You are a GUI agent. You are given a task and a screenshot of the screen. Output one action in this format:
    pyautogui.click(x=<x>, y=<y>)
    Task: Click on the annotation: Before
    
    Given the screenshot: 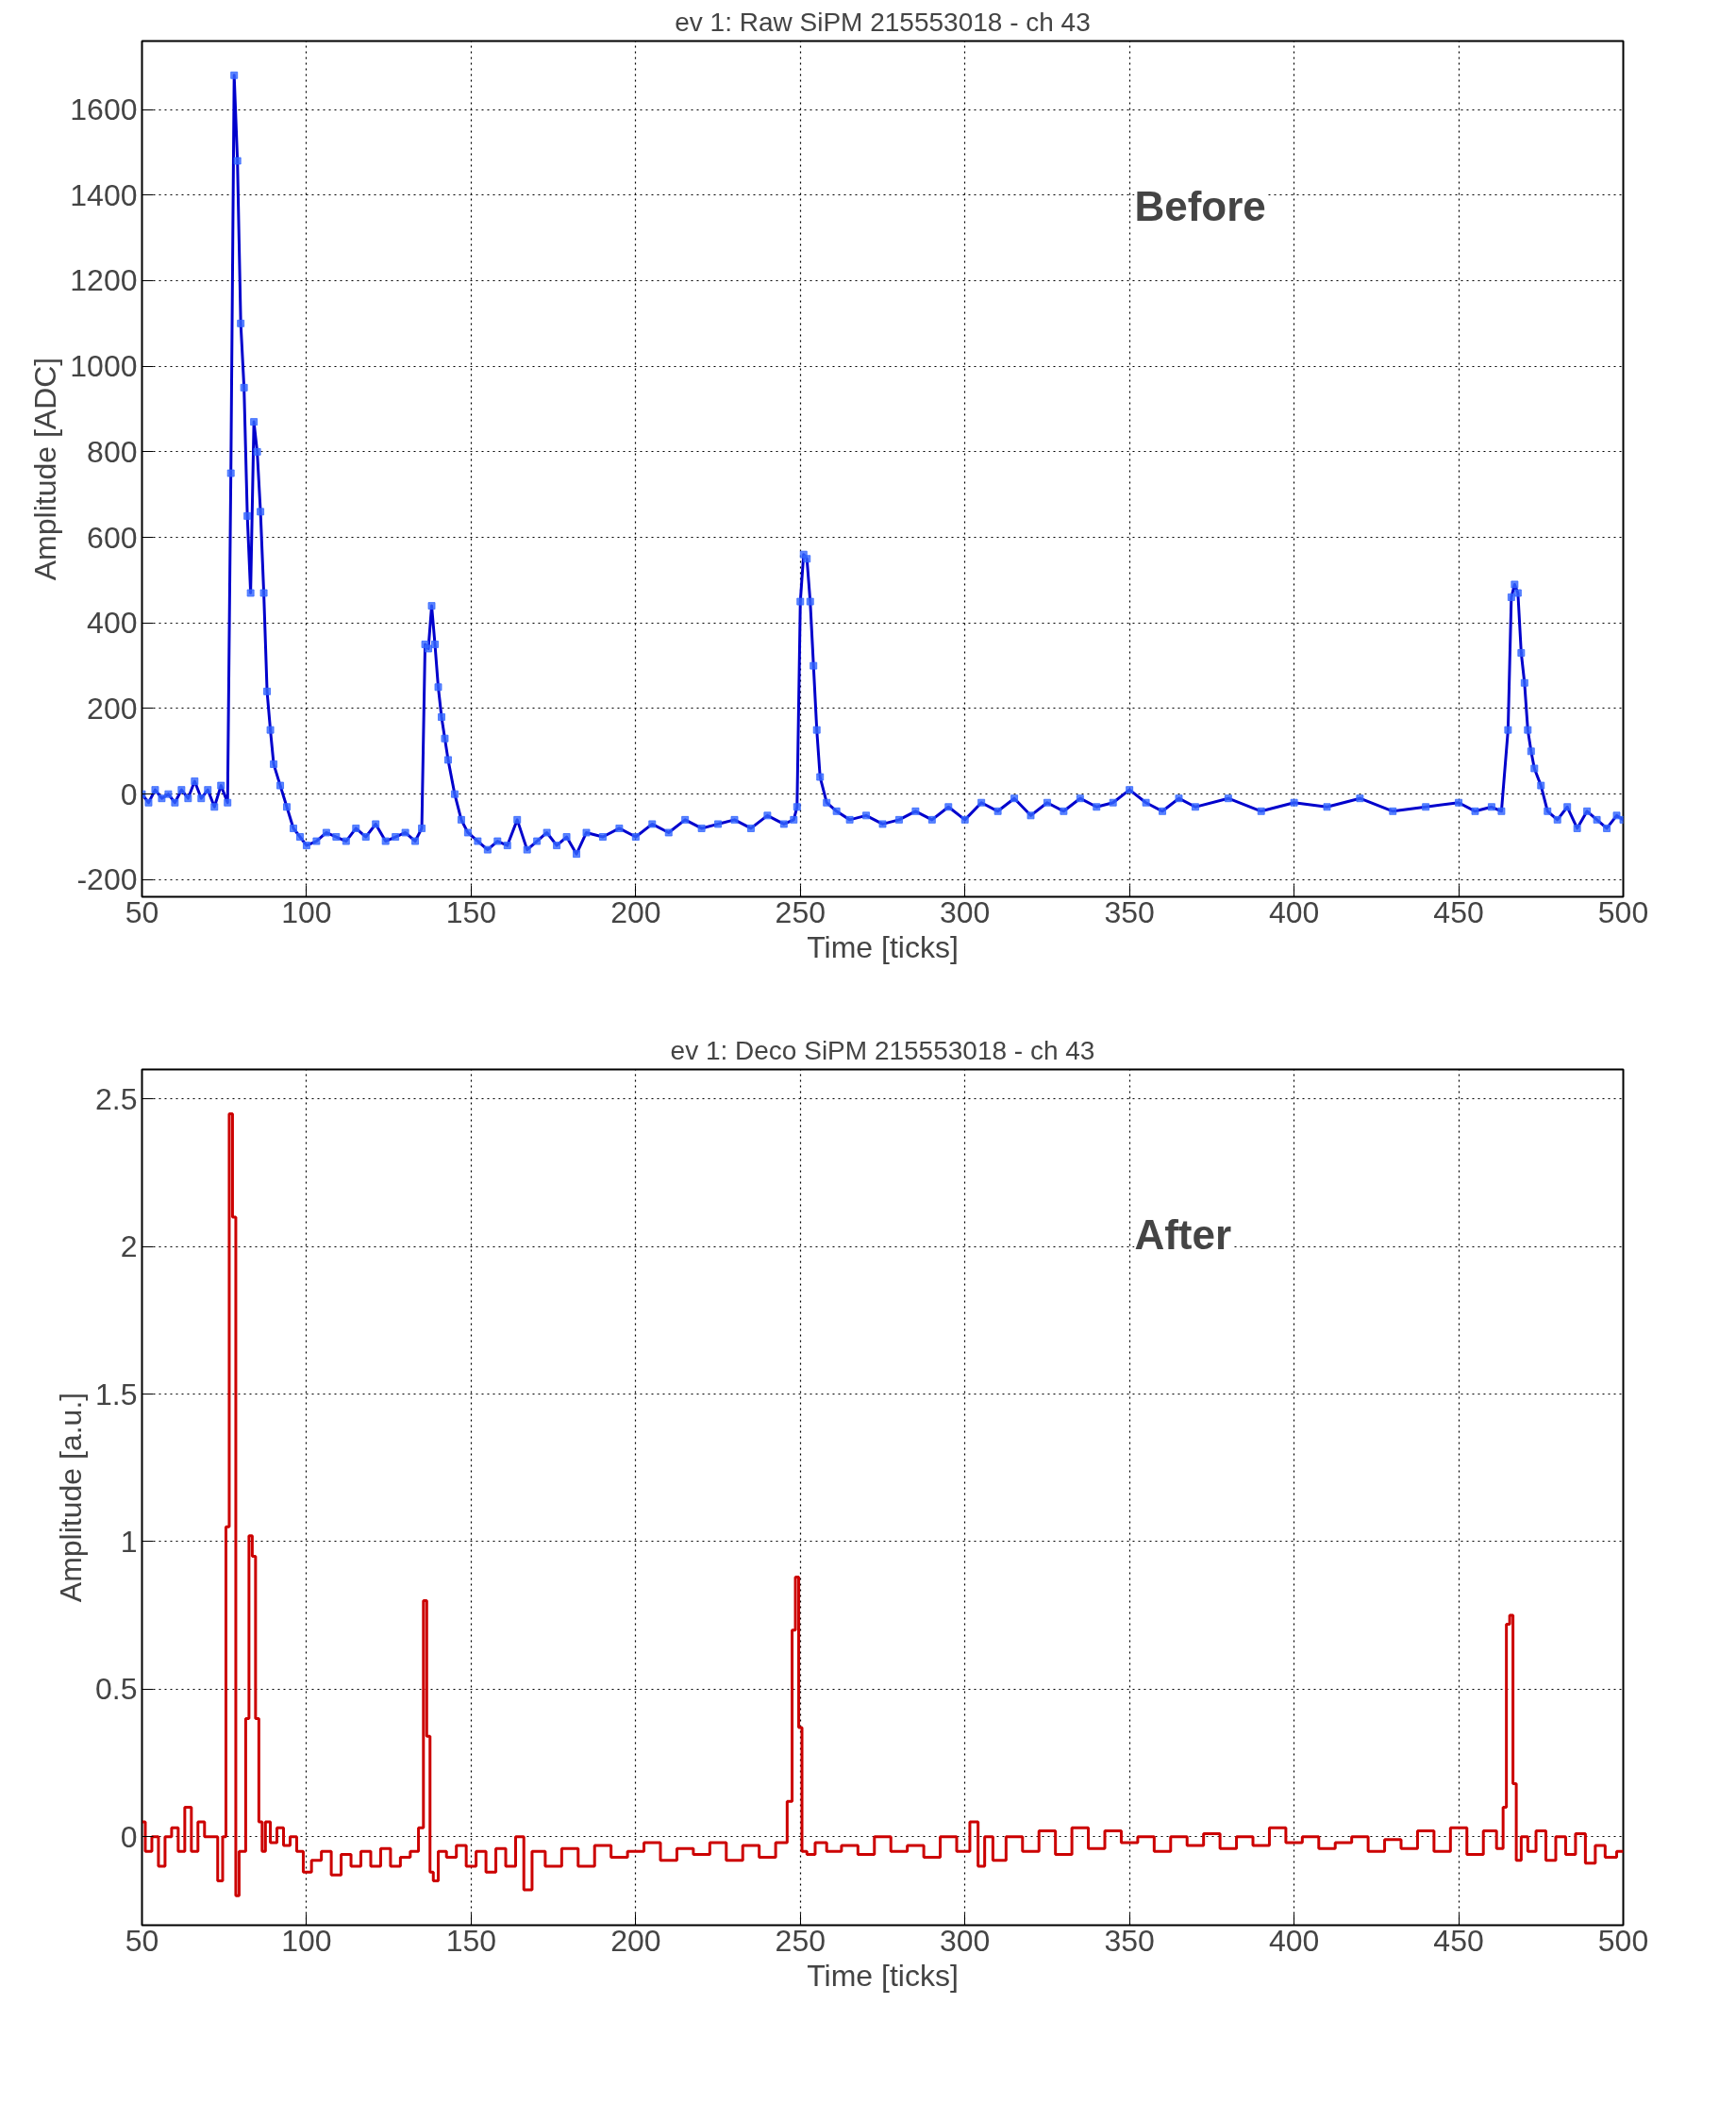 What is the action you would take?
    pyautogui.click(x=1200, y=206)
    